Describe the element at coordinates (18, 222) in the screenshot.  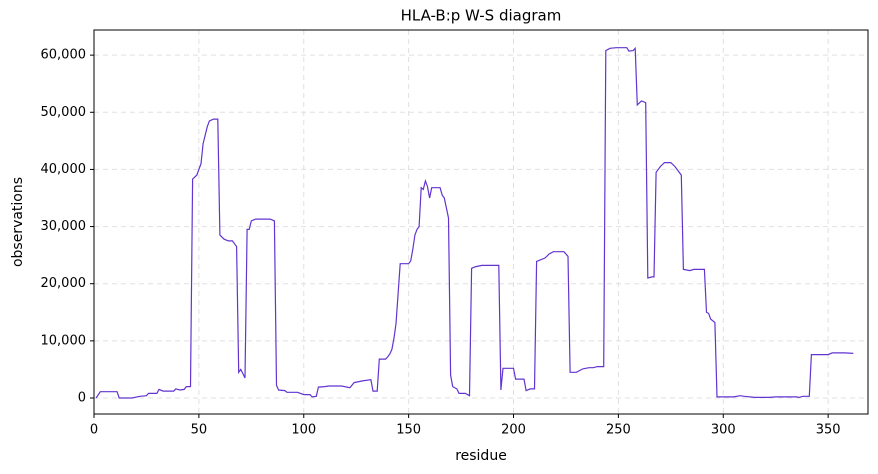
I see `y-axis-label: observations` at that location.